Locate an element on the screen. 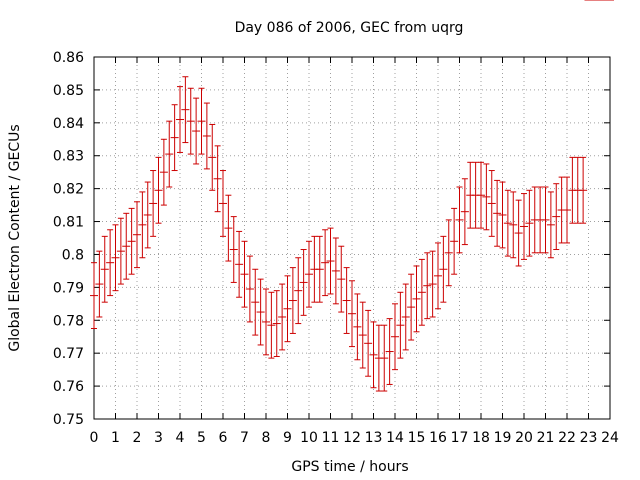 This screenshot has height=480, width=640. x-tick-label: 10 is located at coordinates (309, 438).